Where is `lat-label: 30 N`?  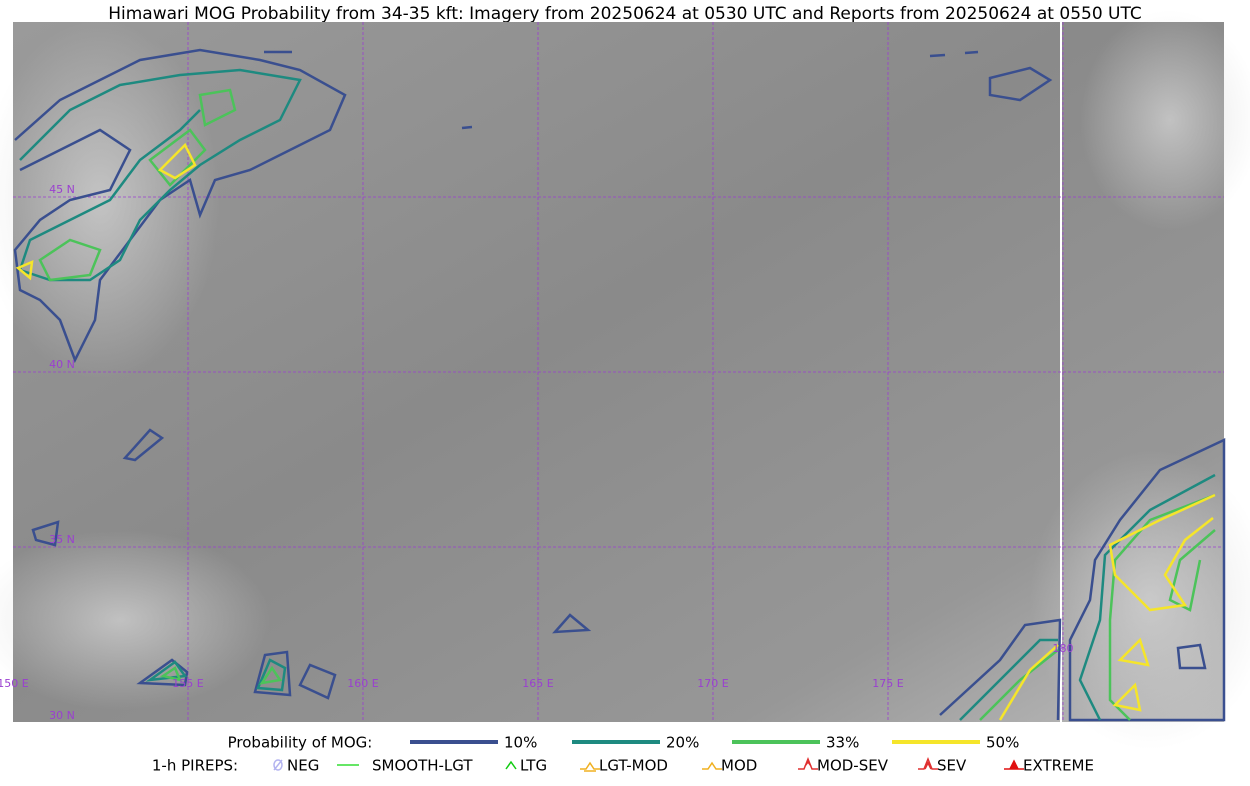
lat-label: 30 N is located at coordinates (62, 715).